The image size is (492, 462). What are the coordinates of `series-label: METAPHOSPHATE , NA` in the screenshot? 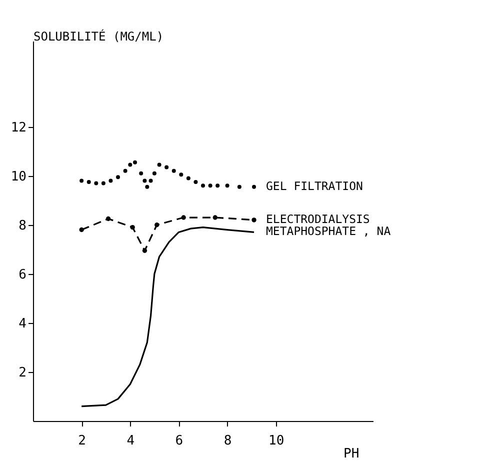 It's located at (328, 231).